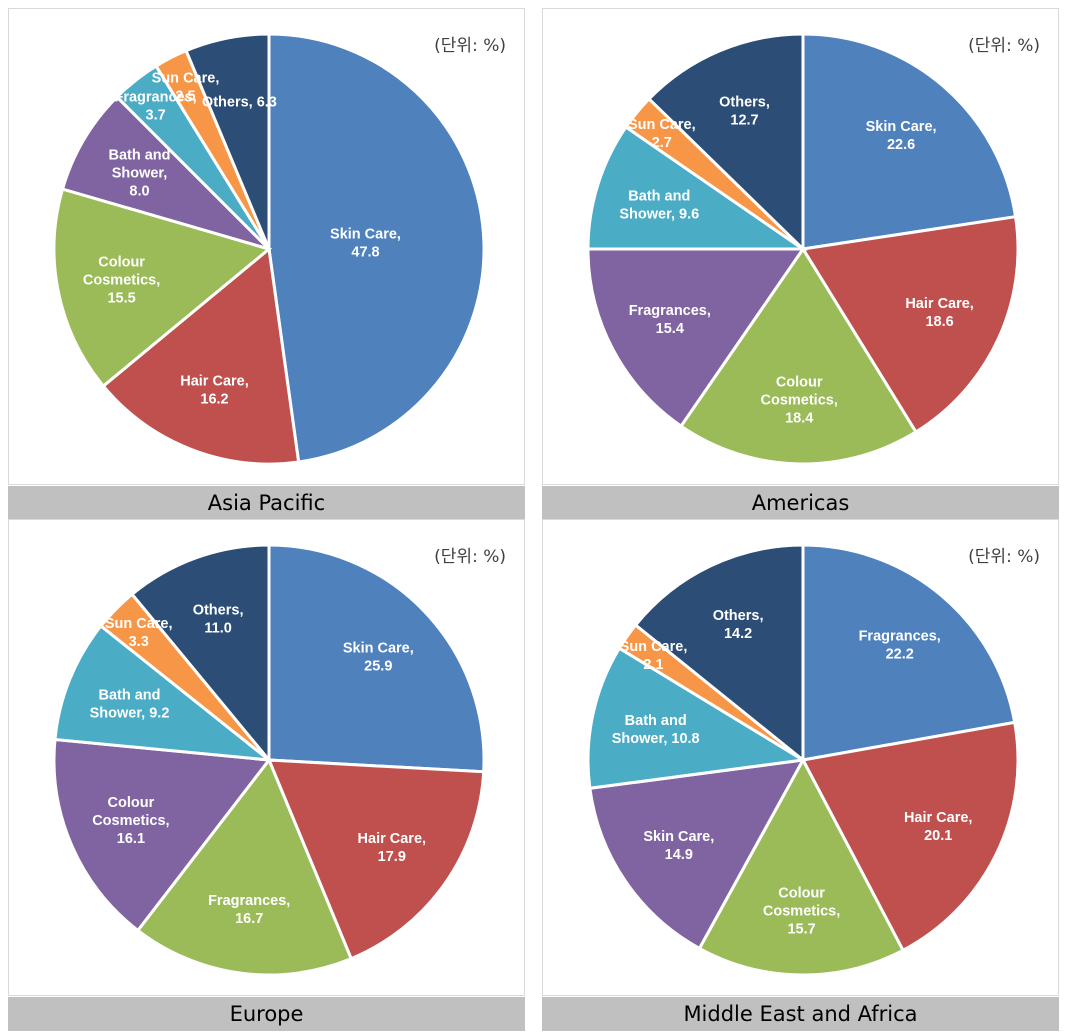 Image resolution: width=1071 pixels, height=1036 pixels. I want to click on slice-label-colour-cosmetics: Colour Cosmetics, 18.4, so click(799, 401).